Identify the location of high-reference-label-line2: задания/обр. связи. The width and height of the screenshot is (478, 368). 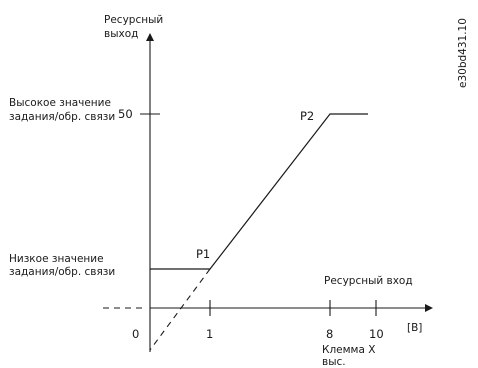
(62, 117).